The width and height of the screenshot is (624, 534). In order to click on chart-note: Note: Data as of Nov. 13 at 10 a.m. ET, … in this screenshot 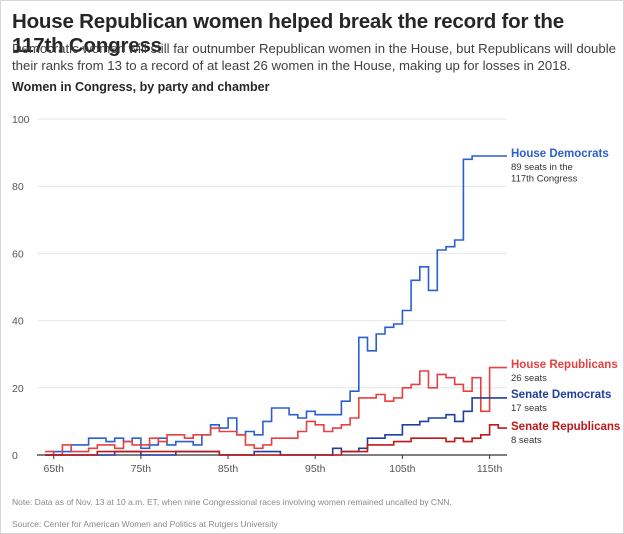, I will do `click(232, 502)`.